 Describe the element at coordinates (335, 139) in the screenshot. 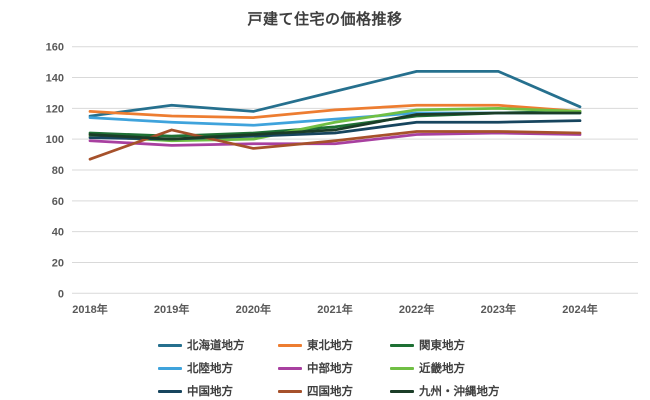

I see `series-line-中部地方` at that location.